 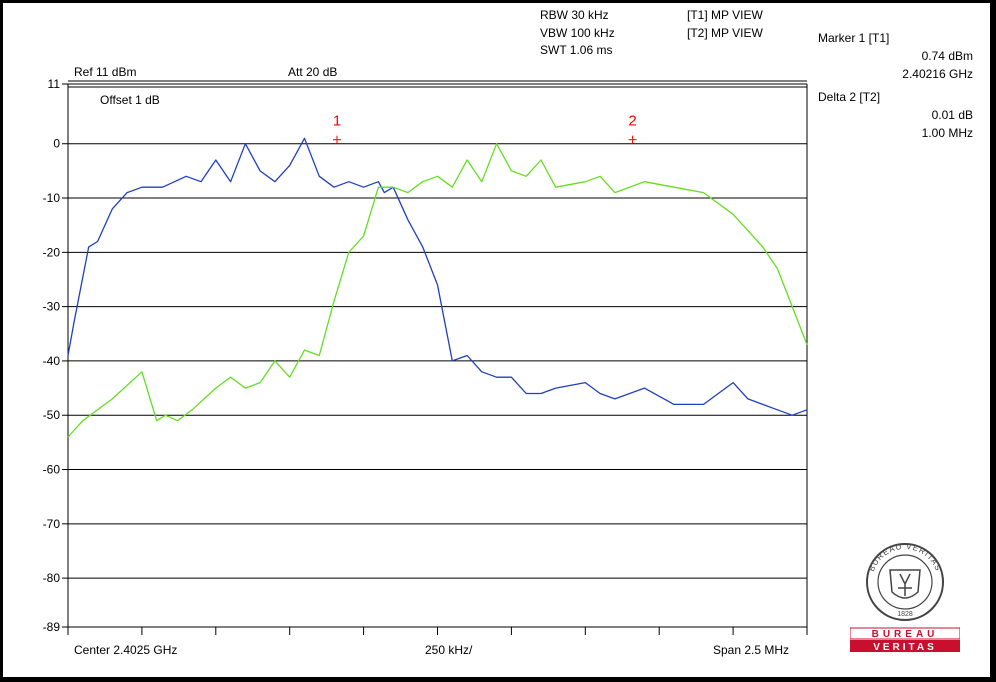 What do you see at coordinates (574, 15) in the screenshot?
I see `rbw-label: RBW 30 kHz` at bounding box center [574, 15].